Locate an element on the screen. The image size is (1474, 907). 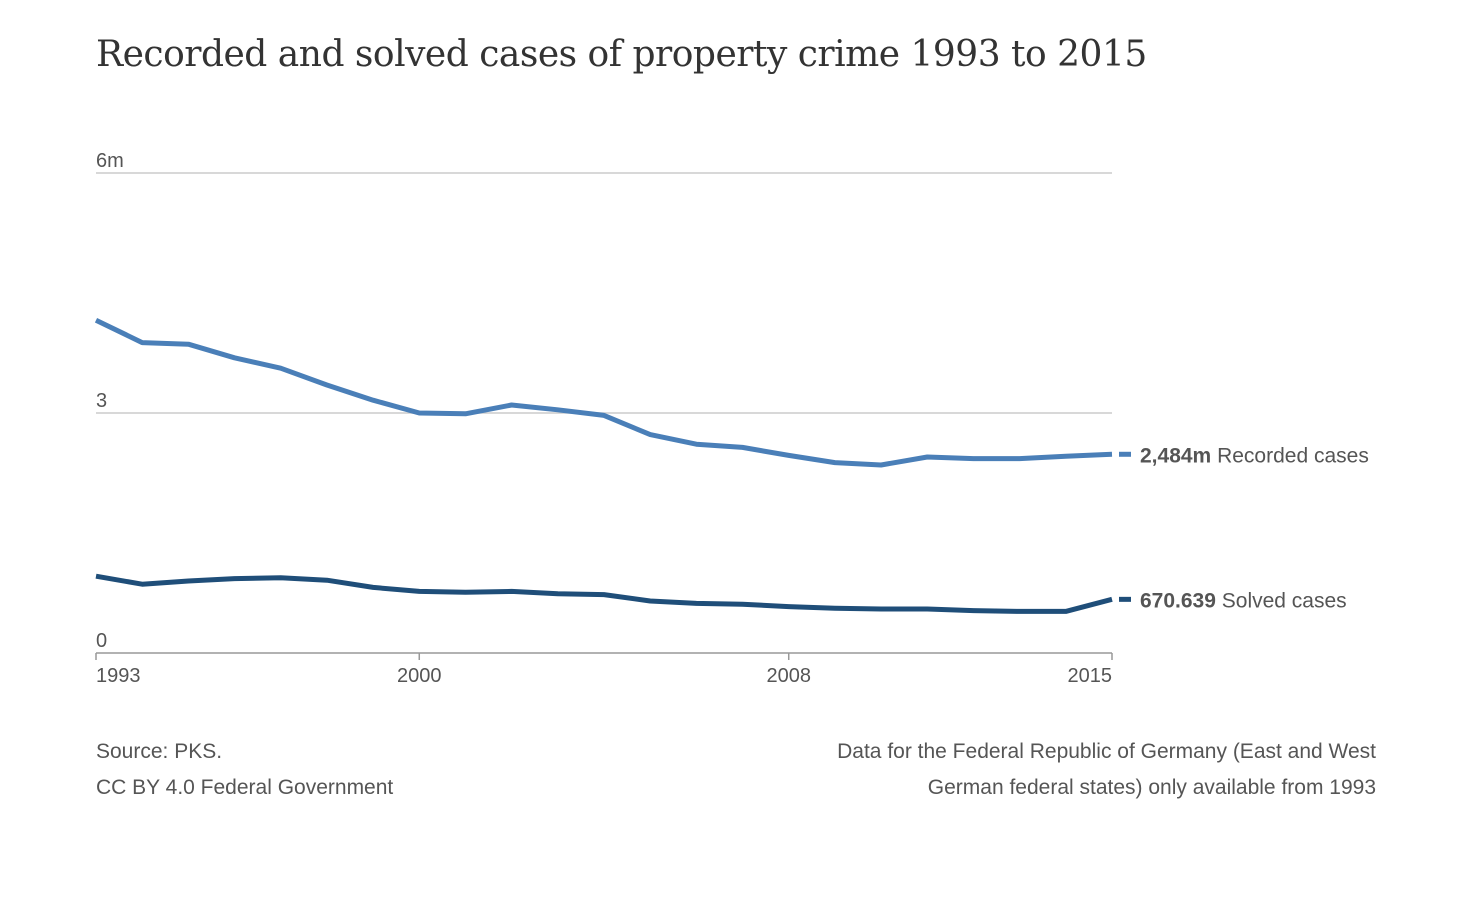
y-tick-labels: 0 3 6m is located at coordinates (110, 401).